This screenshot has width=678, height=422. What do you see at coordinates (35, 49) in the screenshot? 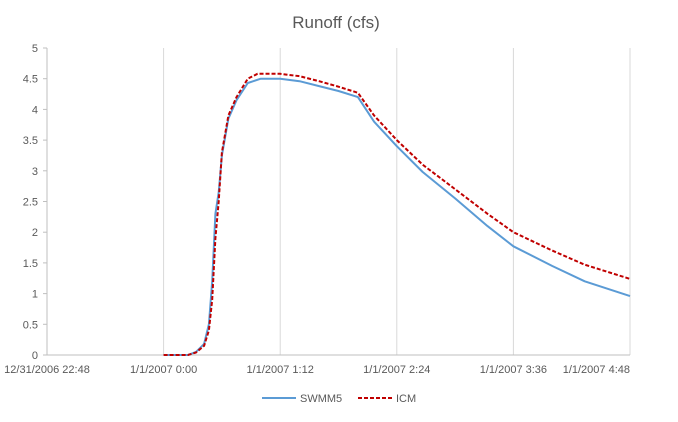
I see `y-tick-label: 5` at bounding box center [35, 49].